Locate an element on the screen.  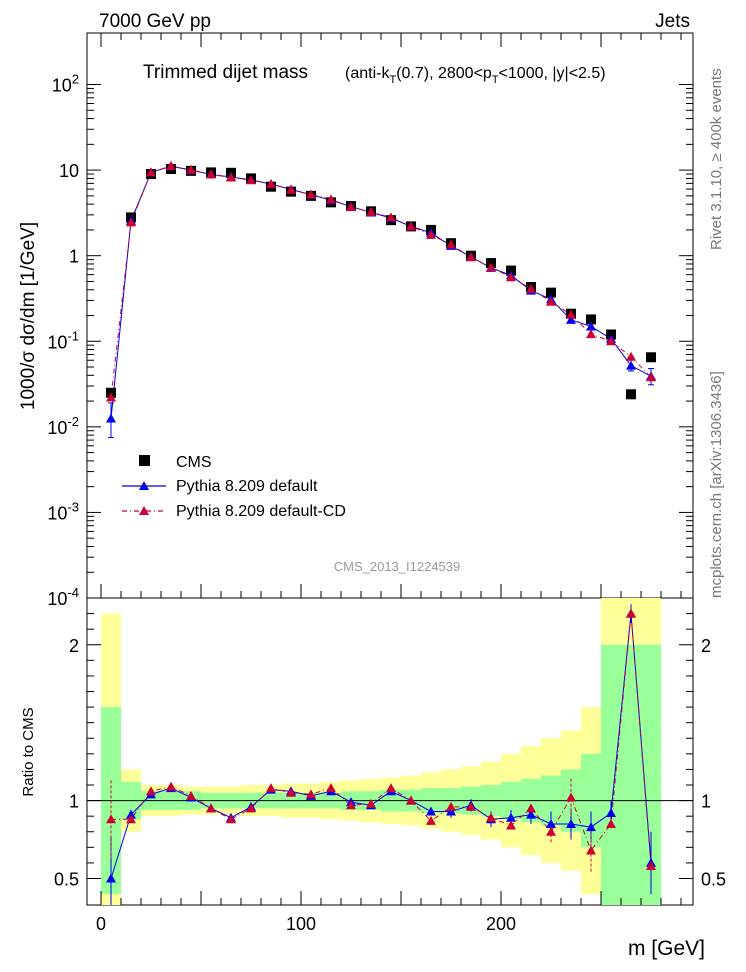
ratio-y-tick-label-right: 2 is located at coordinates (706, 646).